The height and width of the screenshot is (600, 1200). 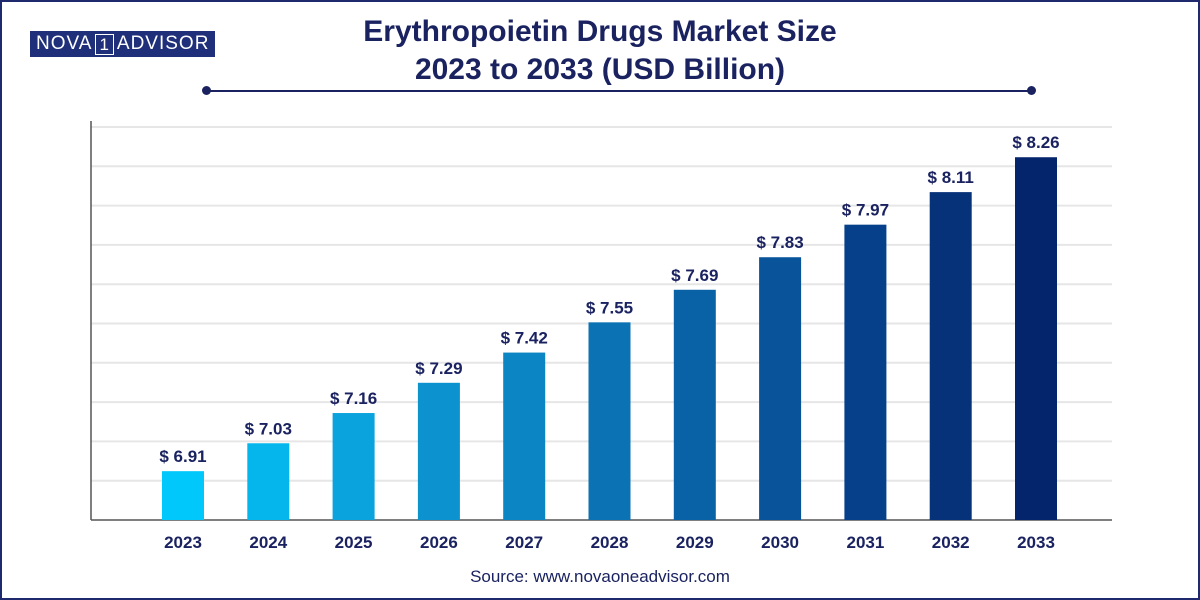 I want to click on bar-2023, so click(x=183, y=495).